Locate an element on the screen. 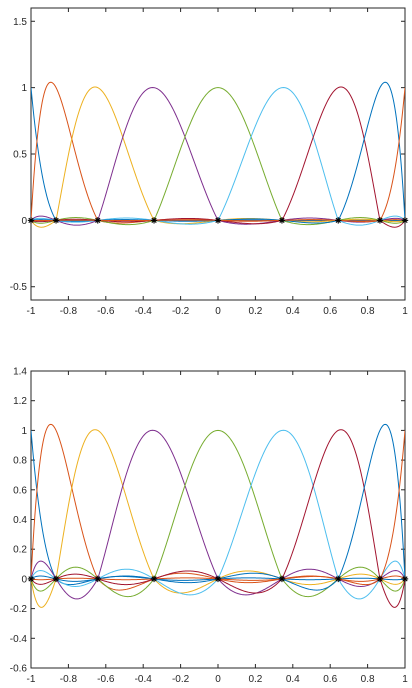  y-tick-label: 1.4 is located at coordinates (20, 372).